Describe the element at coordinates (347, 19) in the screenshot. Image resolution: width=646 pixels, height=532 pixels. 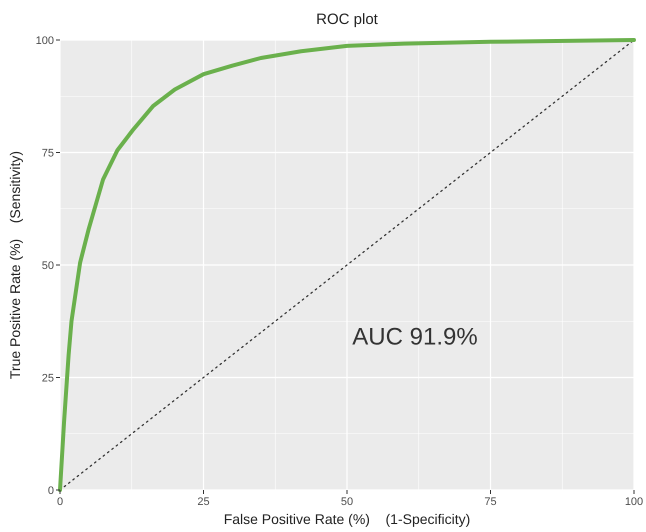
I see `chart-title: ROC plot` at that location.